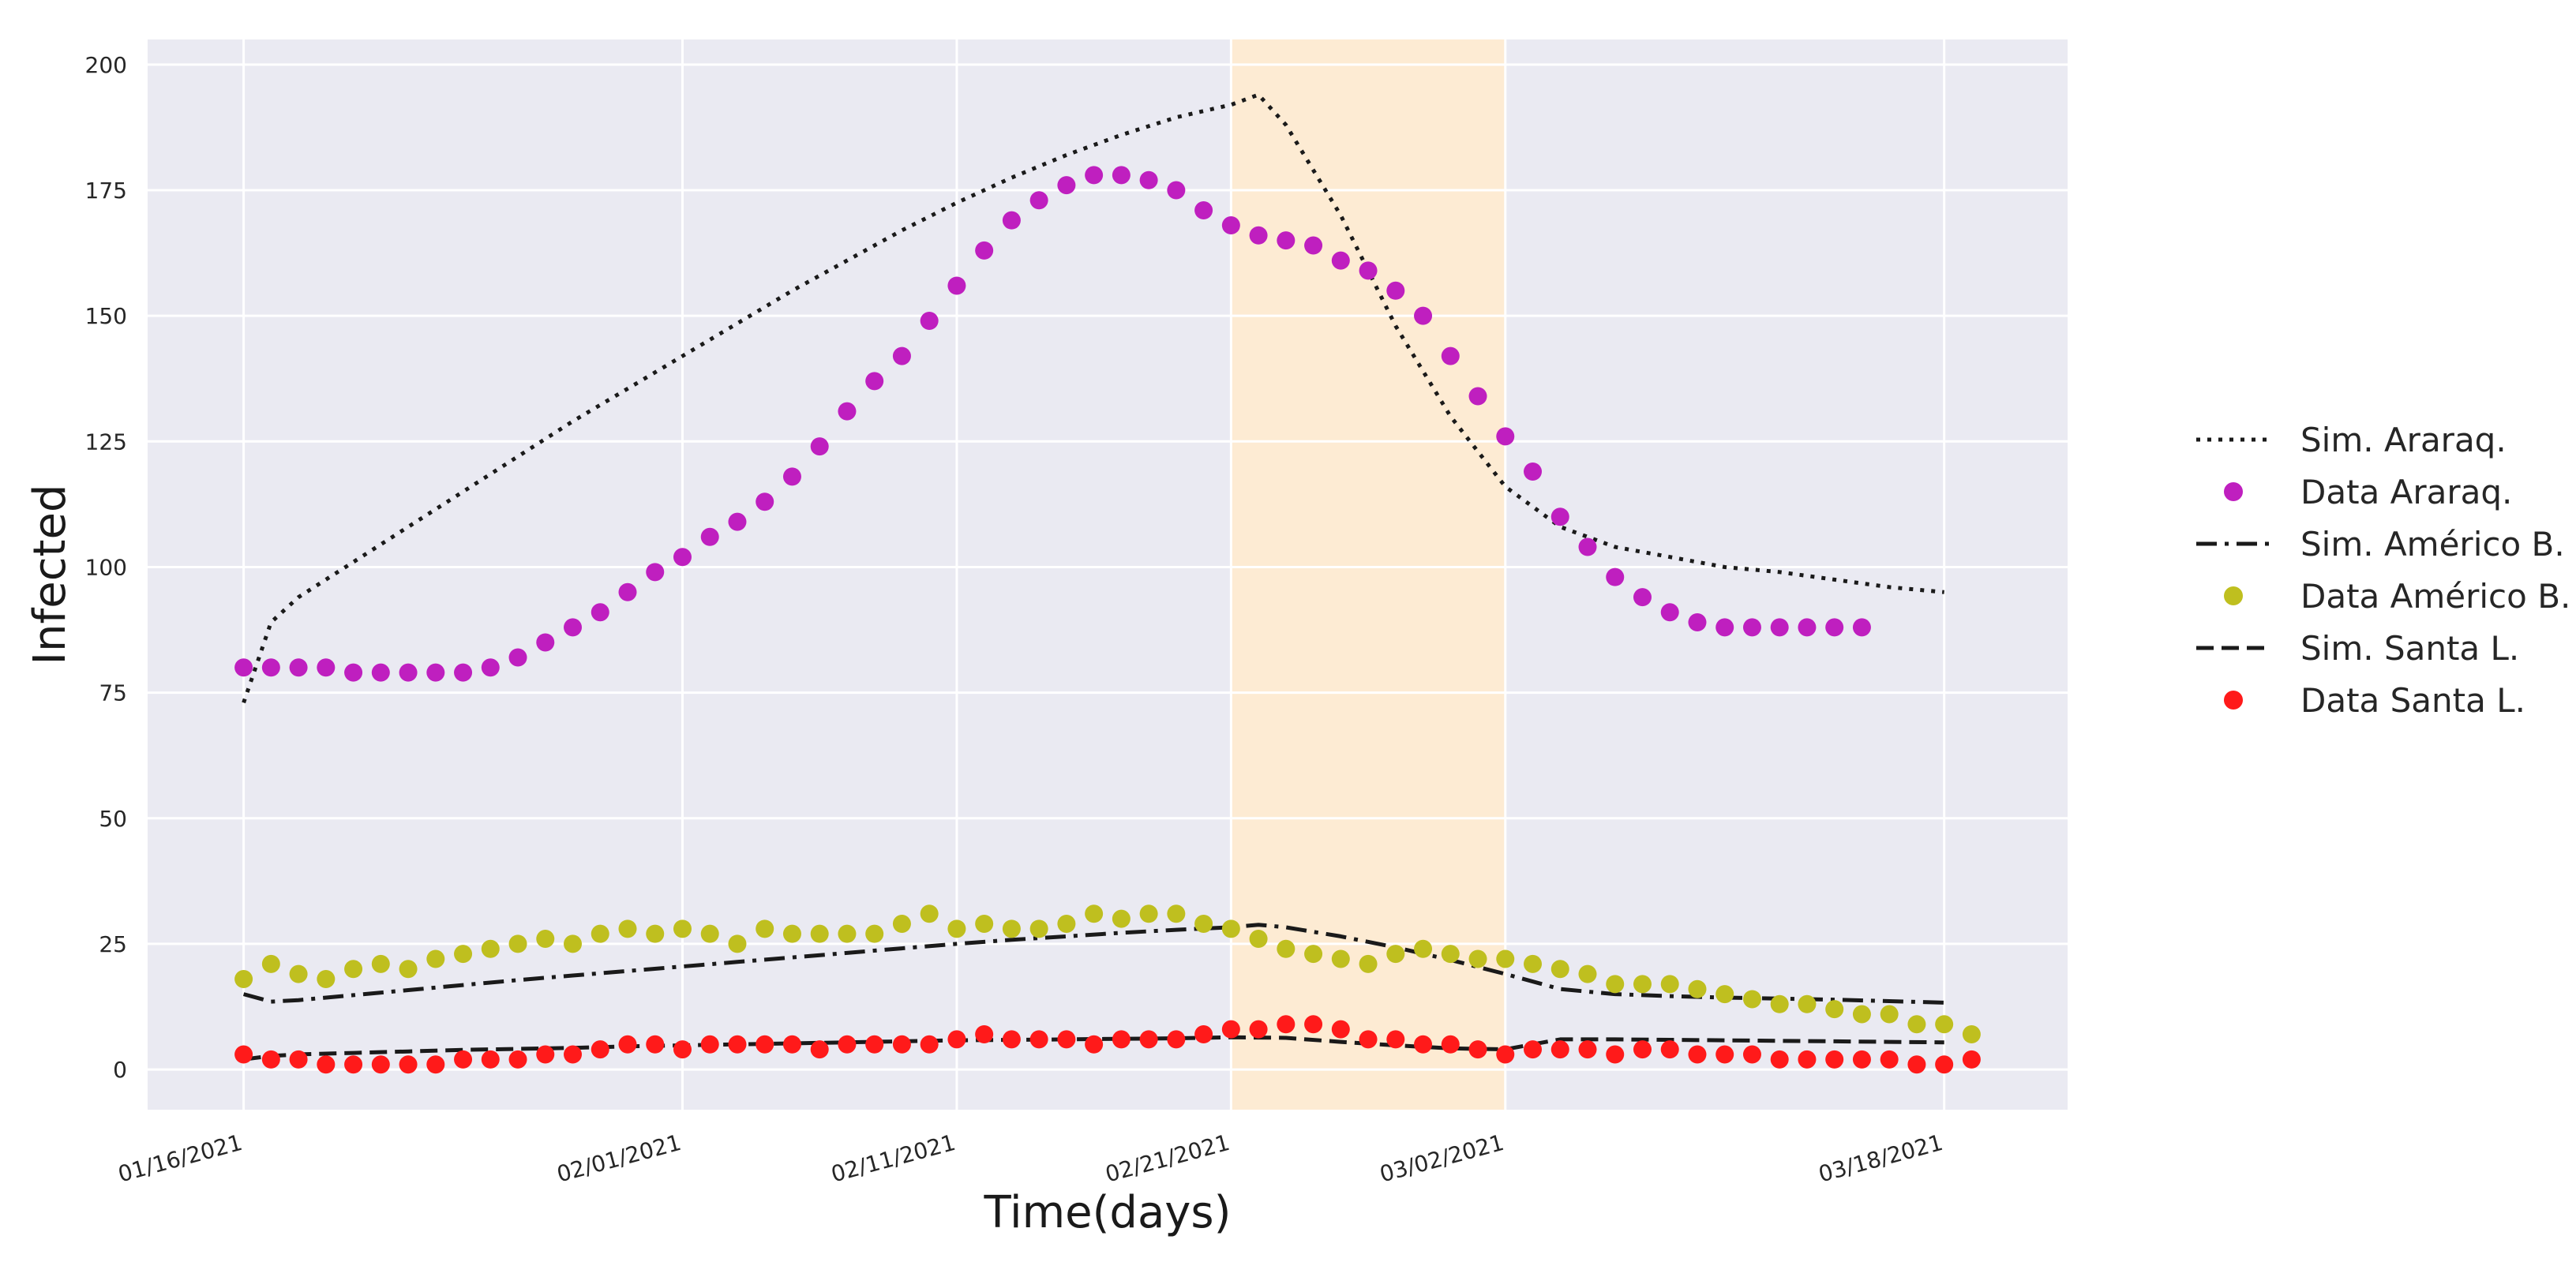 The width and height of the screenshot is (2576, 1262). I want to click on x-tick-label: 01/16/2021, so click(180, 1158).